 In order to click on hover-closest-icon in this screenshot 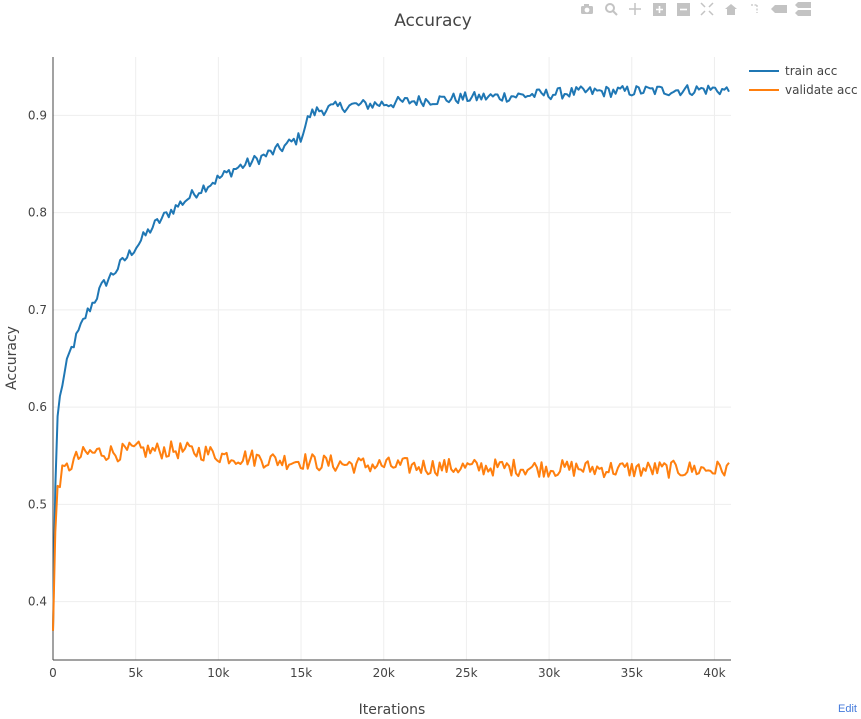, I will do `click(779, 9)`.